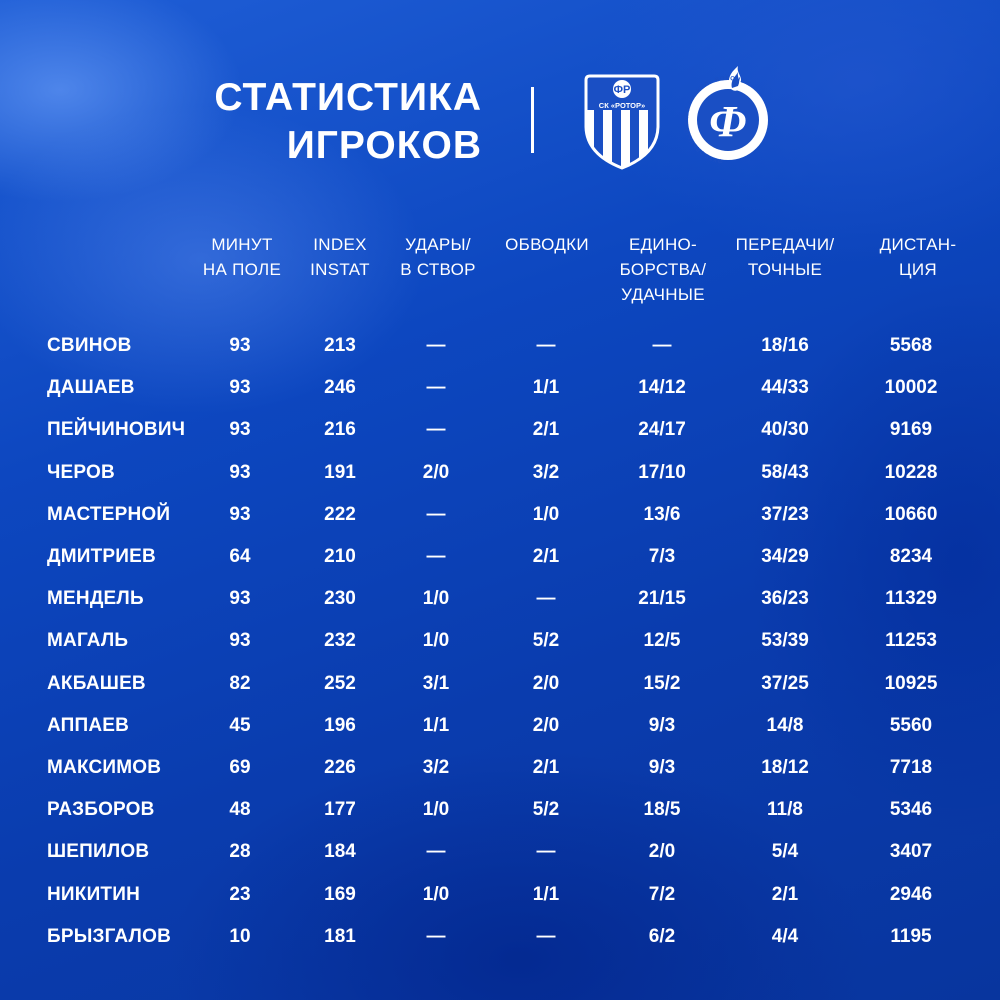  I want to click on stat-cell: 24/17, so click(662, 429).